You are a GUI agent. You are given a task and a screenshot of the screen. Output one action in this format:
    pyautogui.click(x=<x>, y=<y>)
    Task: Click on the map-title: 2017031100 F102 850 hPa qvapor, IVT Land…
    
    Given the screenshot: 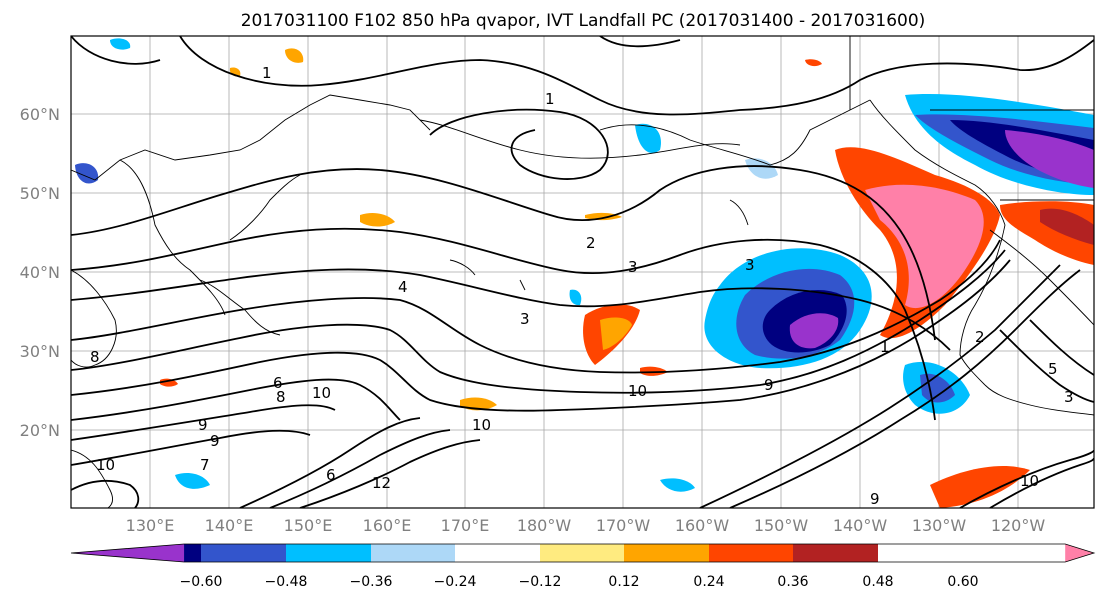 What is the action you would take?
    pyautogui.click(x=583, y=21)
    